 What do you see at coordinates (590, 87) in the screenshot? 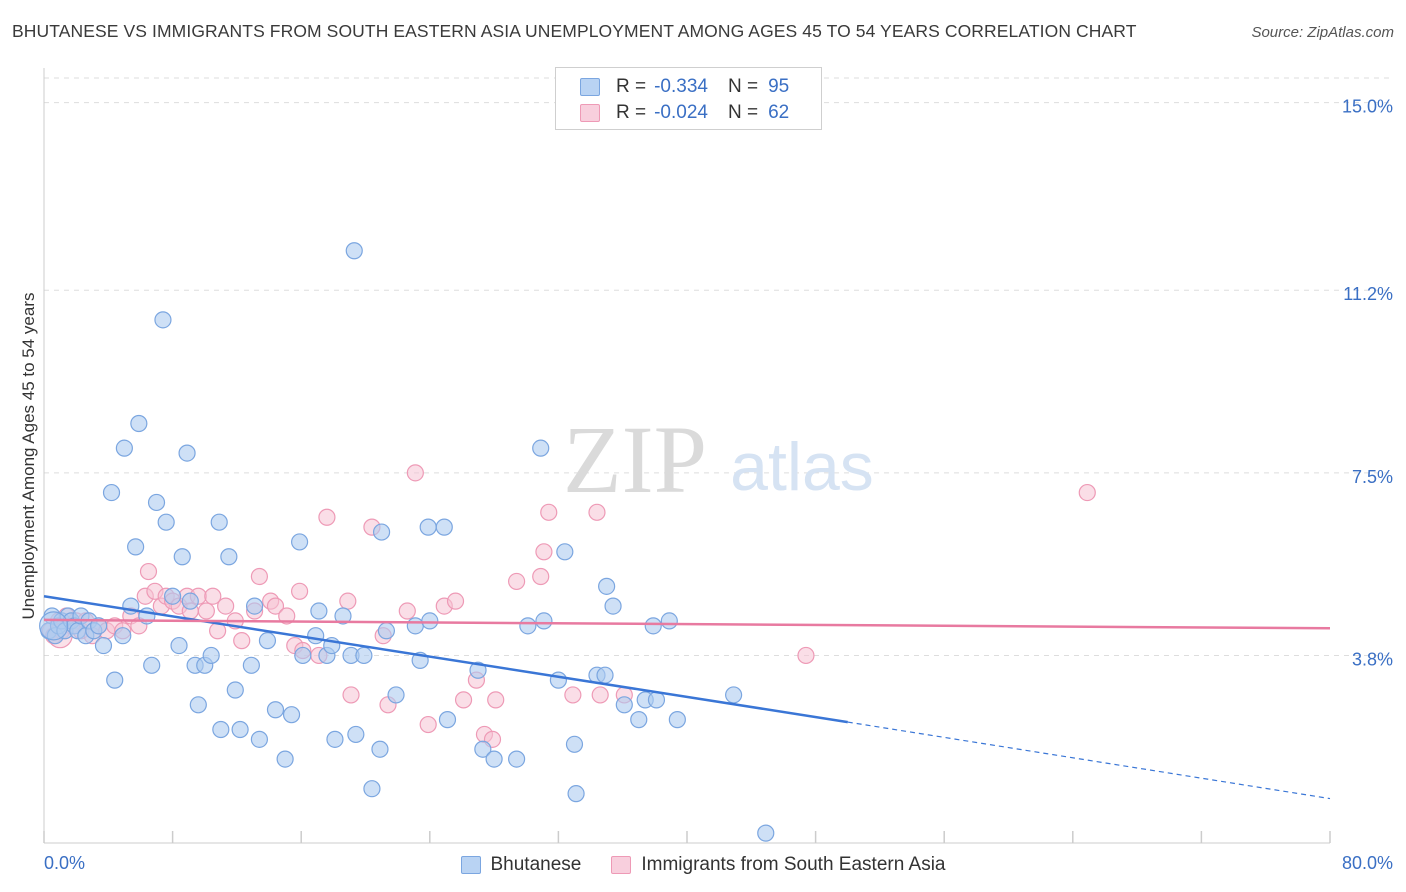
I see `legend-swatch-blue` at bounding box center [590, 87].